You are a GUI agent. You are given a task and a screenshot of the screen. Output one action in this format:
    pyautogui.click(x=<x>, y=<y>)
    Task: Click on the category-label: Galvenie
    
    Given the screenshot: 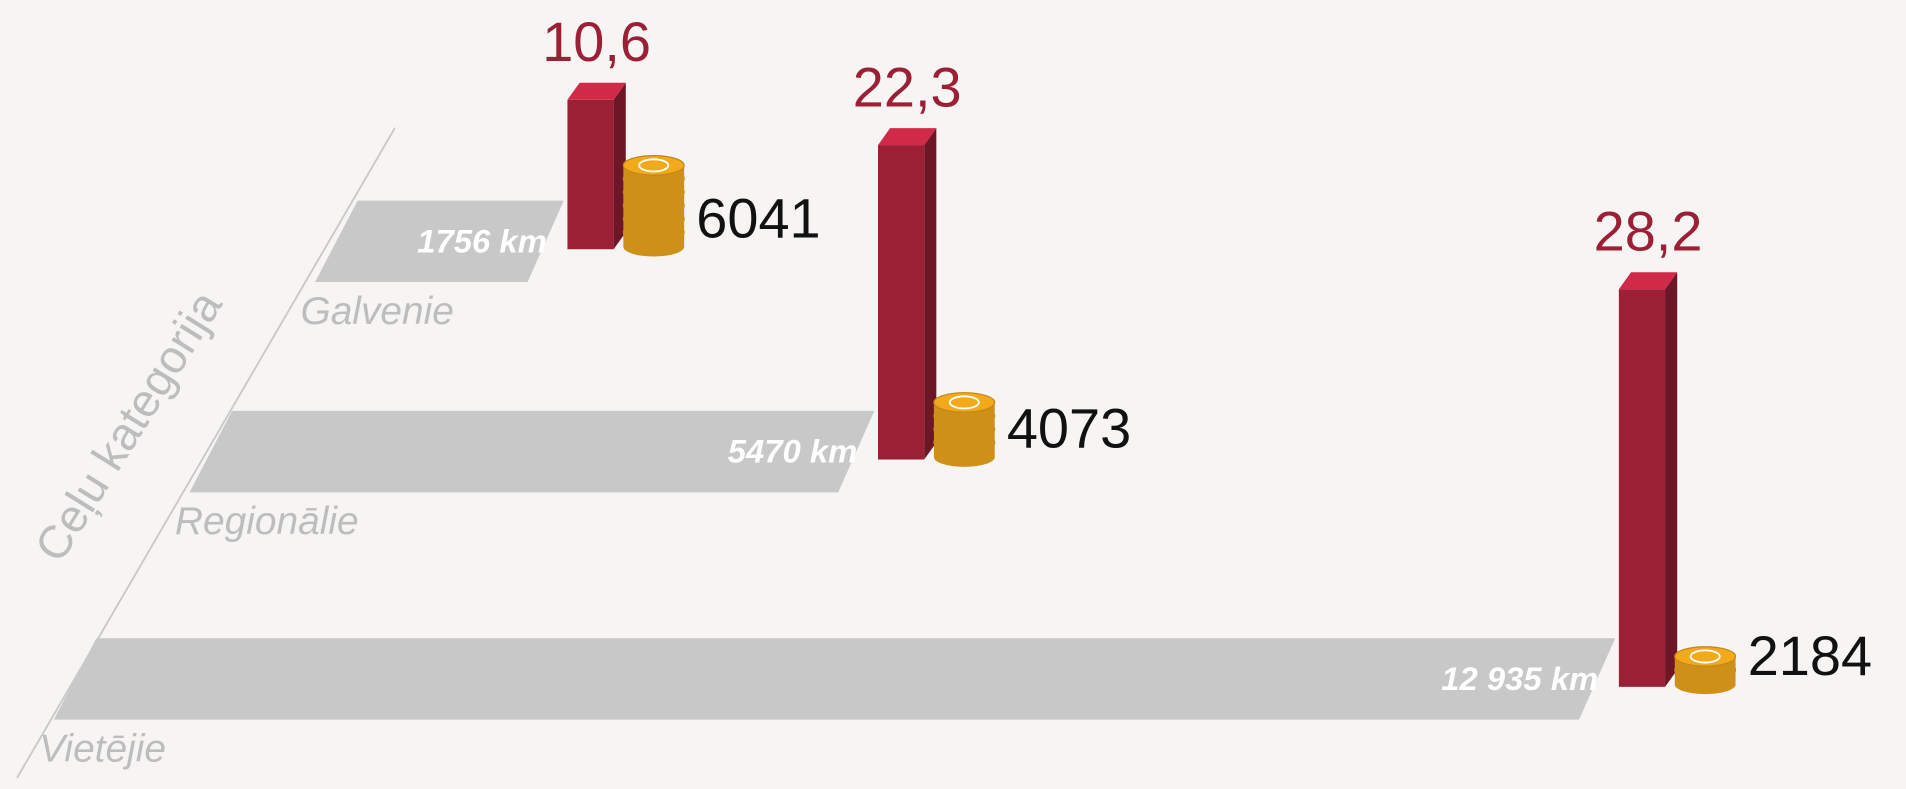 What is the action you would take?
    pyautogui.click(x=376, y=311)
    